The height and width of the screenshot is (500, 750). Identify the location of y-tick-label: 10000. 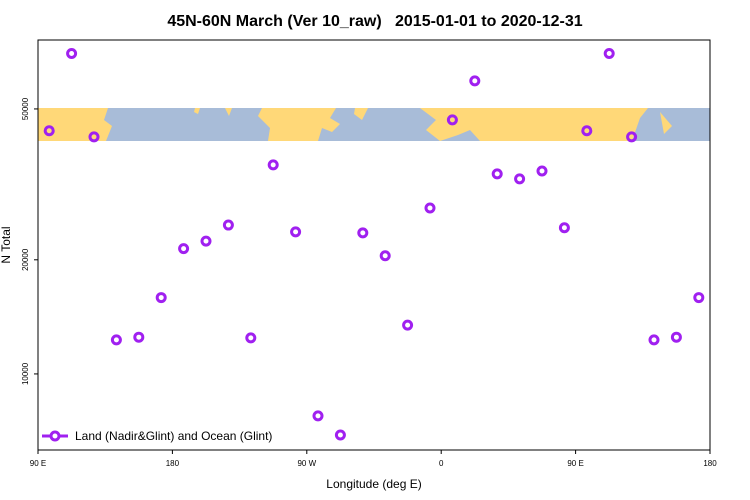
(25, 373).